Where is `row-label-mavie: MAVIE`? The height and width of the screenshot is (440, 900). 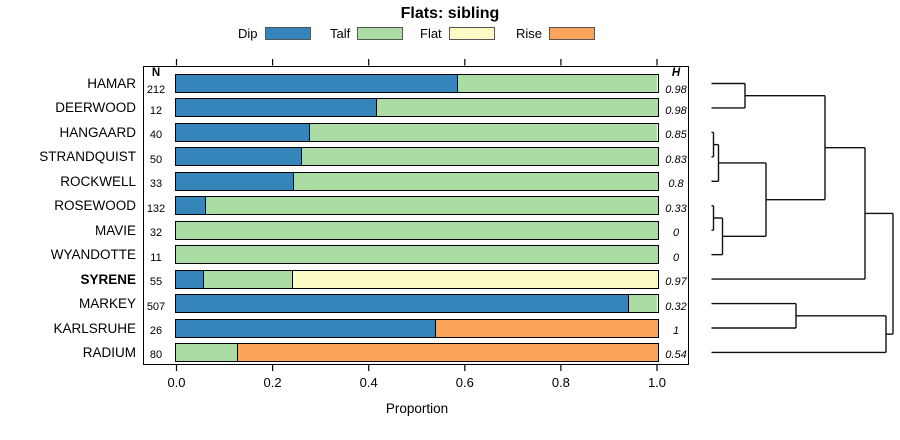
row-label-mavie: MAVIE is located at coordinates (115, 230).